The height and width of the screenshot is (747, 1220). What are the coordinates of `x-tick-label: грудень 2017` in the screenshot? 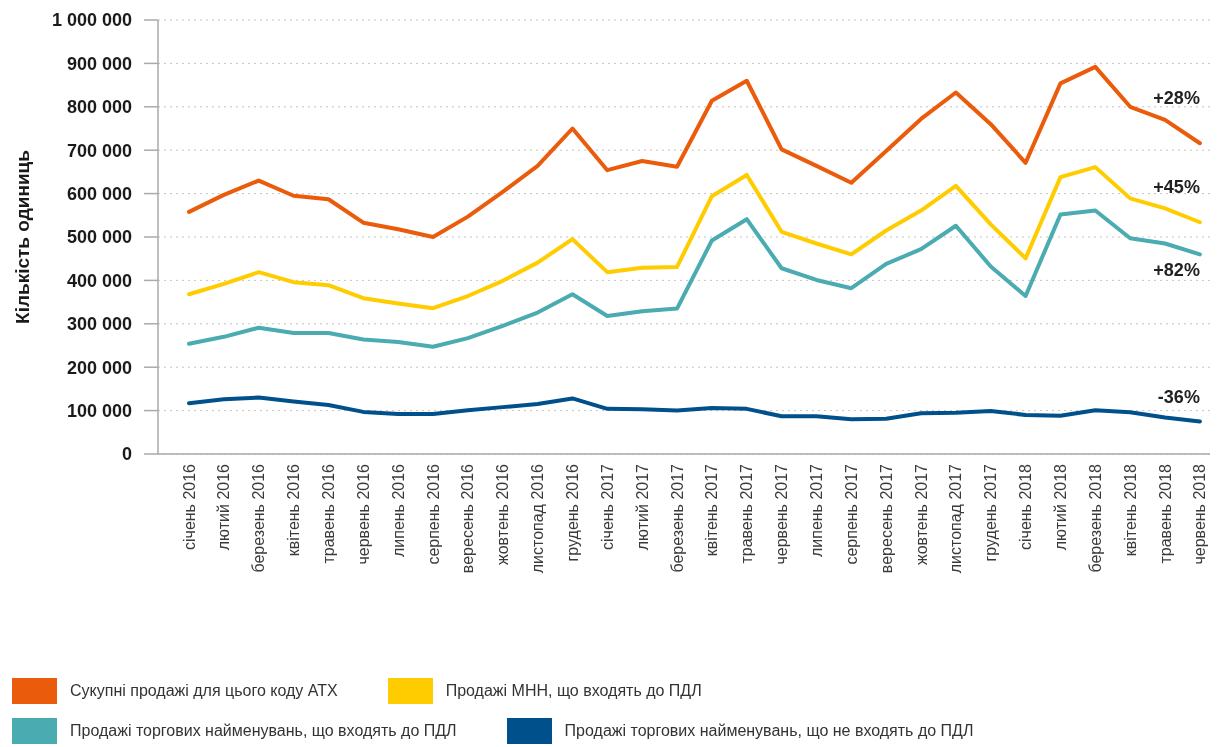 It's located at (991, 512).